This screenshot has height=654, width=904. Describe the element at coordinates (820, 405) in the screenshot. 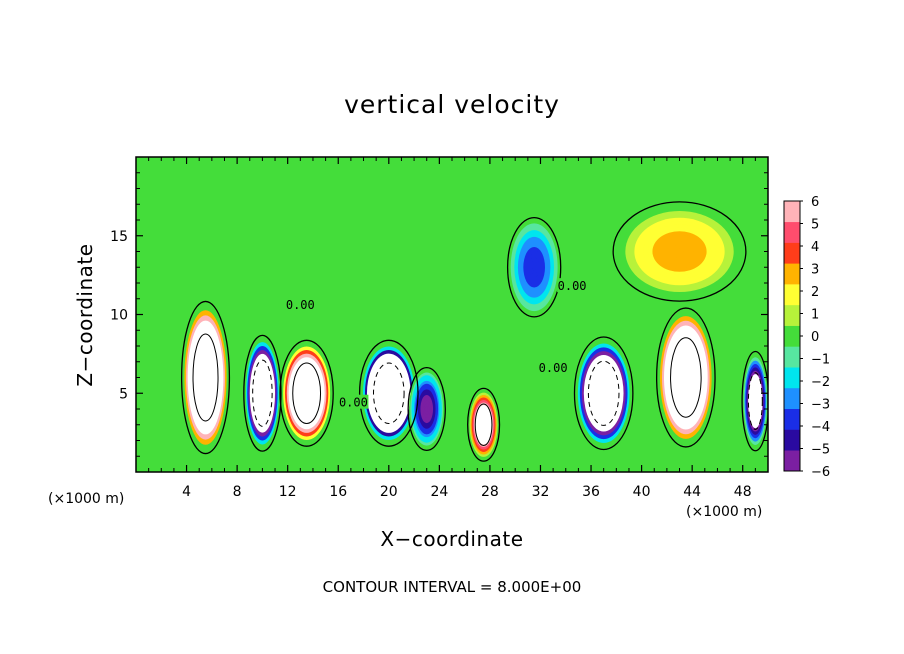

I see `colorbar-label: −3` at that location.